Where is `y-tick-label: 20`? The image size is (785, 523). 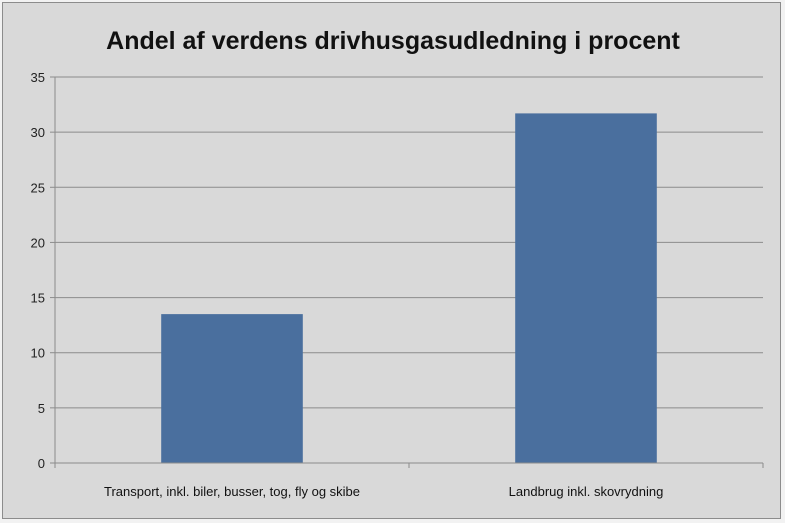
y-tick-label: 20 is located at coordinates (38, 242).